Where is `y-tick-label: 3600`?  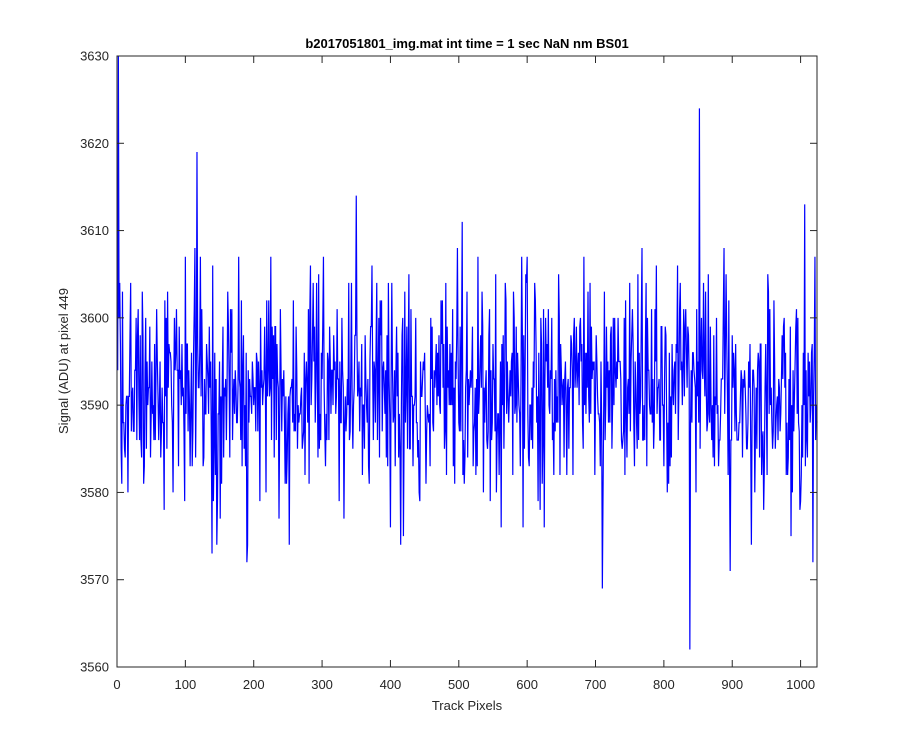
y-tick-label: 3600 is located at coordinates (94, 317).